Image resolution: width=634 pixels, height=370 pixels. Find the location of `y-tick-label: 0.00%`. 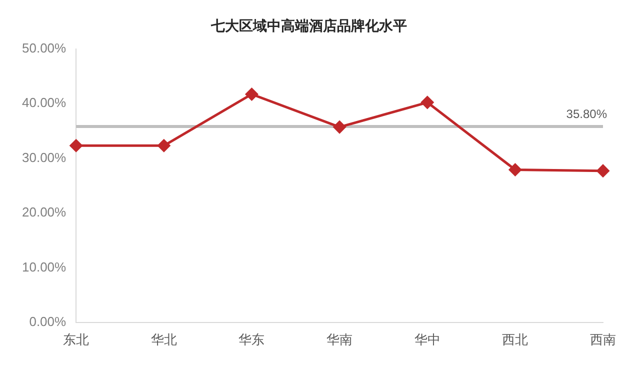

y-tick-label: 0.00% is located at coordinates (48, 321).